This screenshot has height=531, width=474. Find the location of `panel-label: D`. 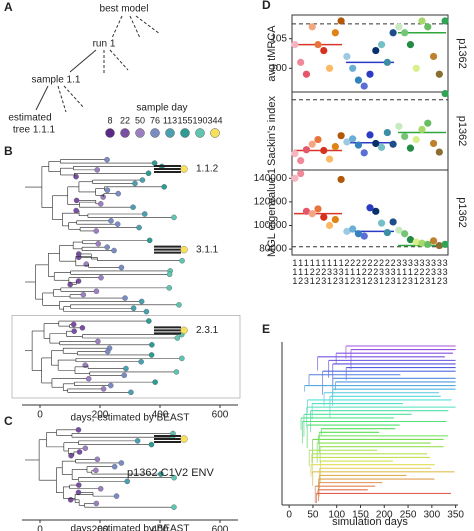

panel-label: D is located at coordinates (266, 6).